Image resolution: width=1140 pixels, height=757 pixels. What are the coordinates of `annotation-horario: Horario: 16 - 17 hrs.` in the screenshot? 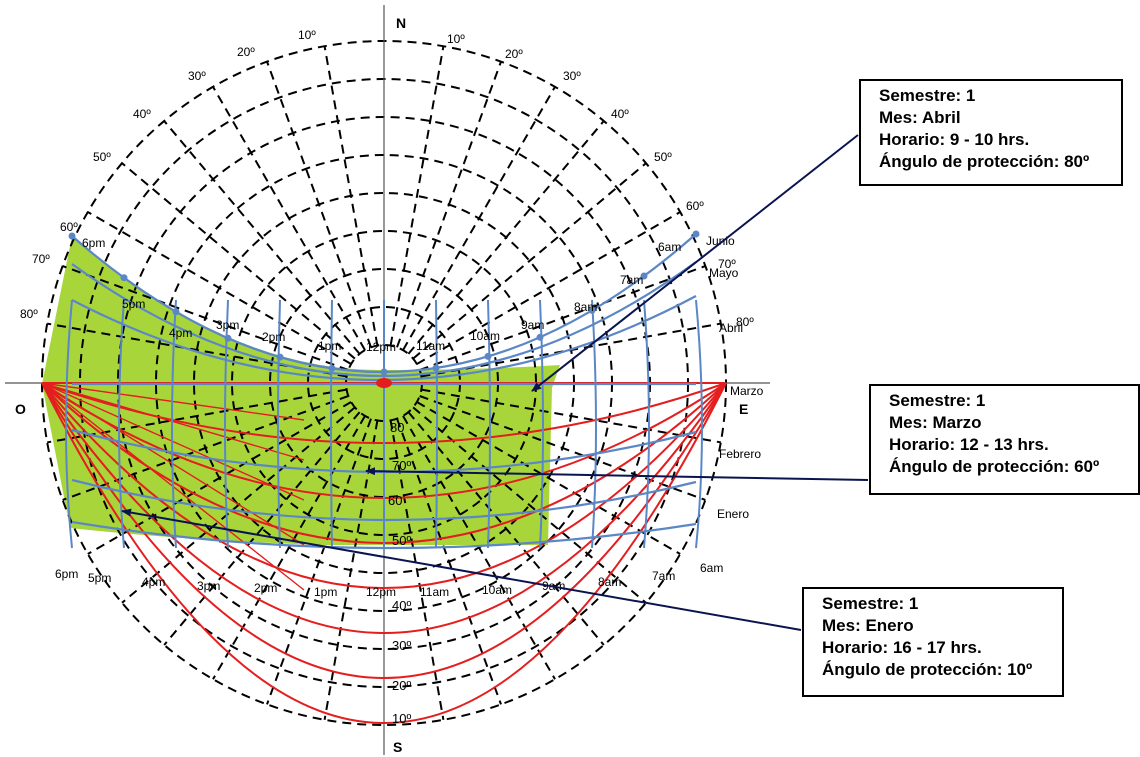 It's located at (902, 647).